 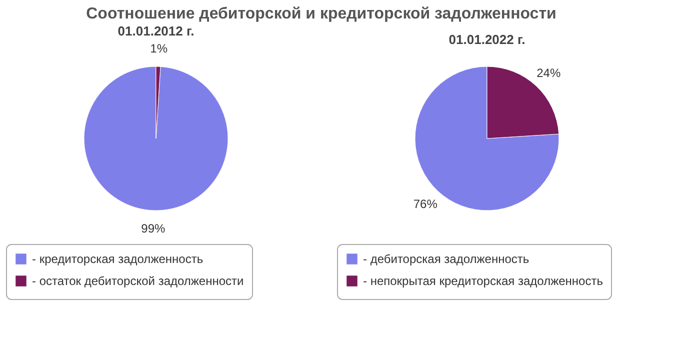 What do you see at coordinates (425, 204) in the screenshot?
I see `data-label: 76%` at bounding box center [425, 204].